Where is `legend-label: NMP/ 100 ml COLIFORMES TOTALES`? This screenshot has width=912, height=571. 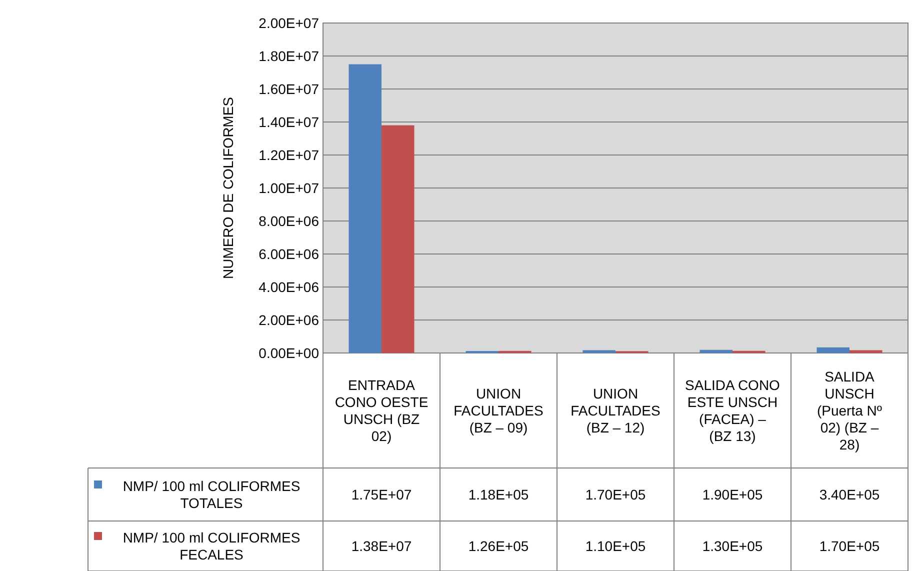
legend-label: NMP/ 100 ml COLIFORMES TOTALES is located at coordinates (211, 494).